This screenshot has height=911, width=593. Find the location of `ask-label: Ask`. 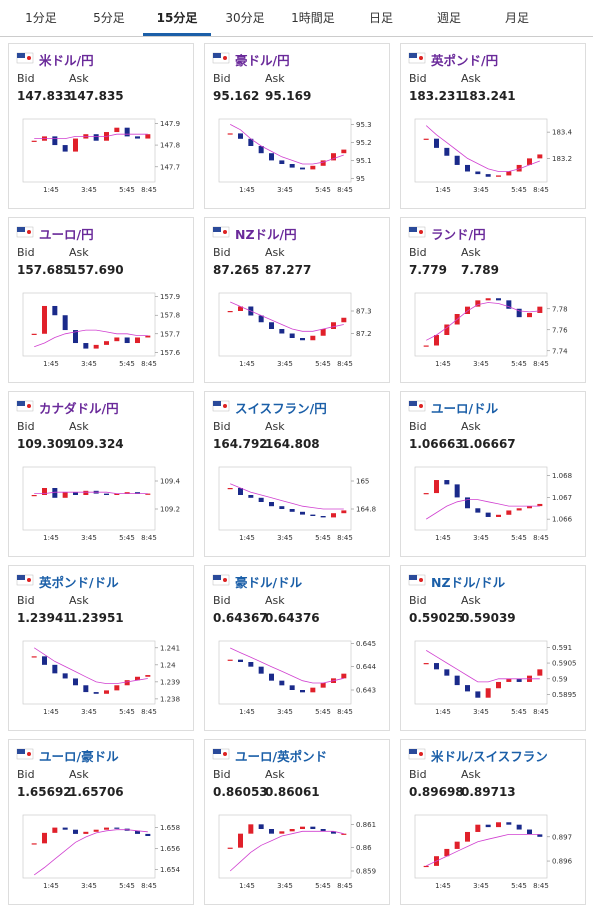

ask-label: Ask is located at coordinates (275, 78).